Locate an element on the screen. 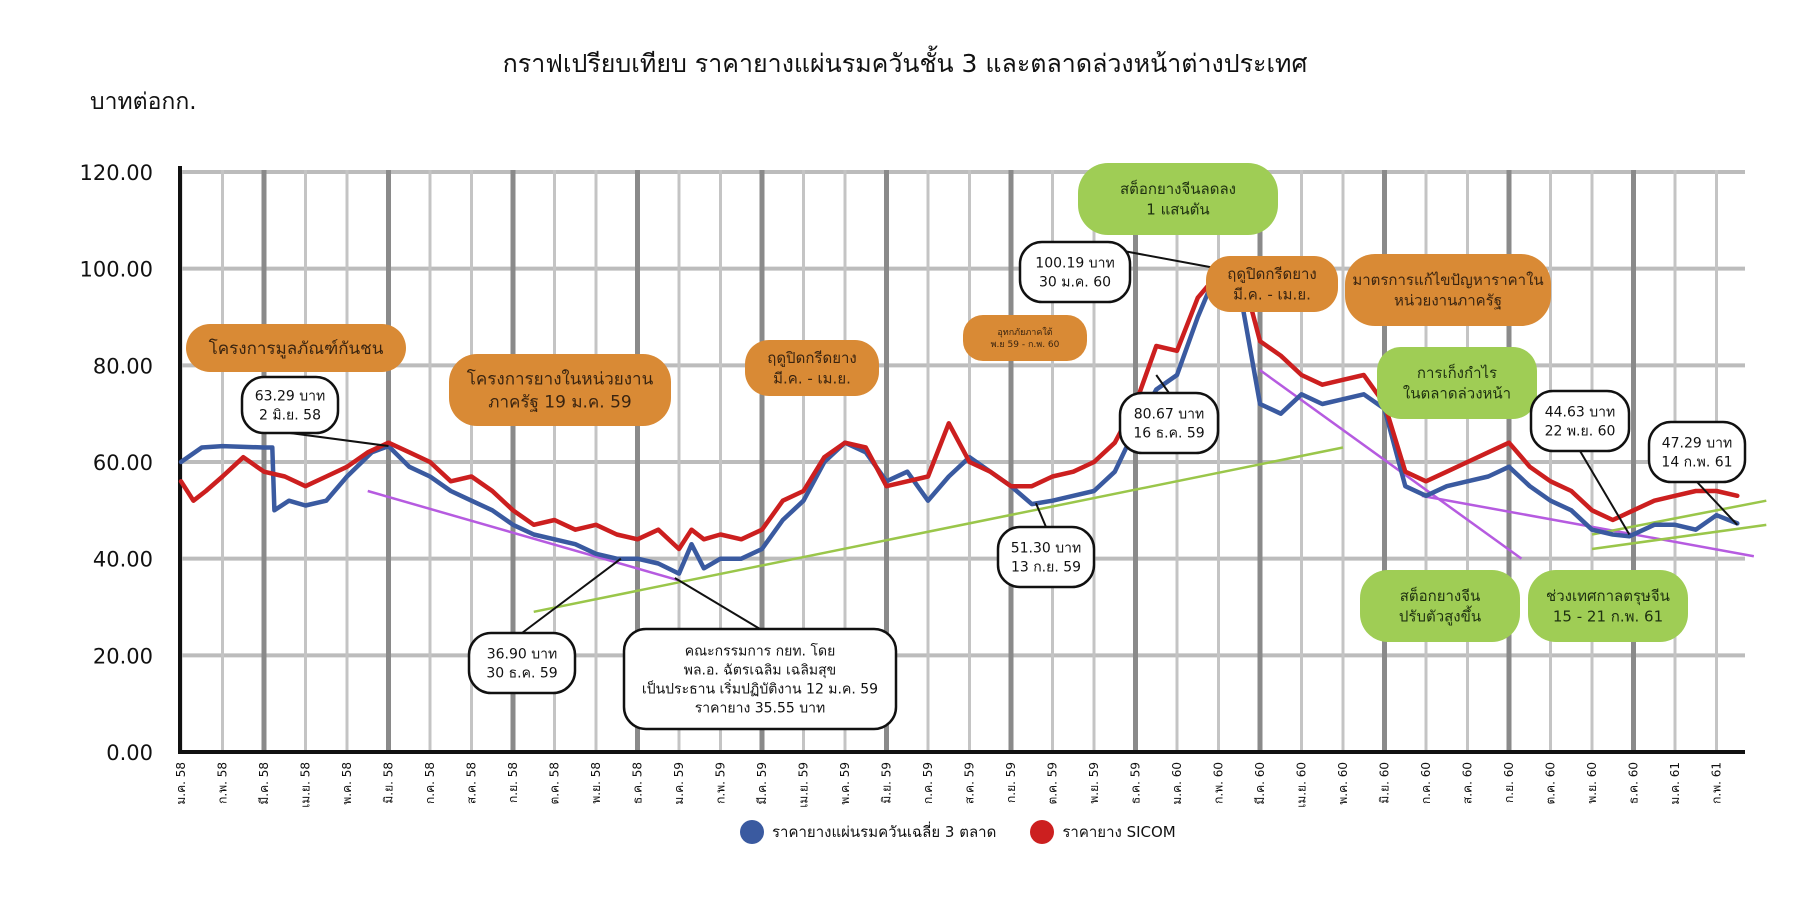 Image resolution: width=1810 pixels, height=906 pixels. value-callout: 44.63 บาท 22 พ.ย. 60 is located at coordinates (1580, 421).